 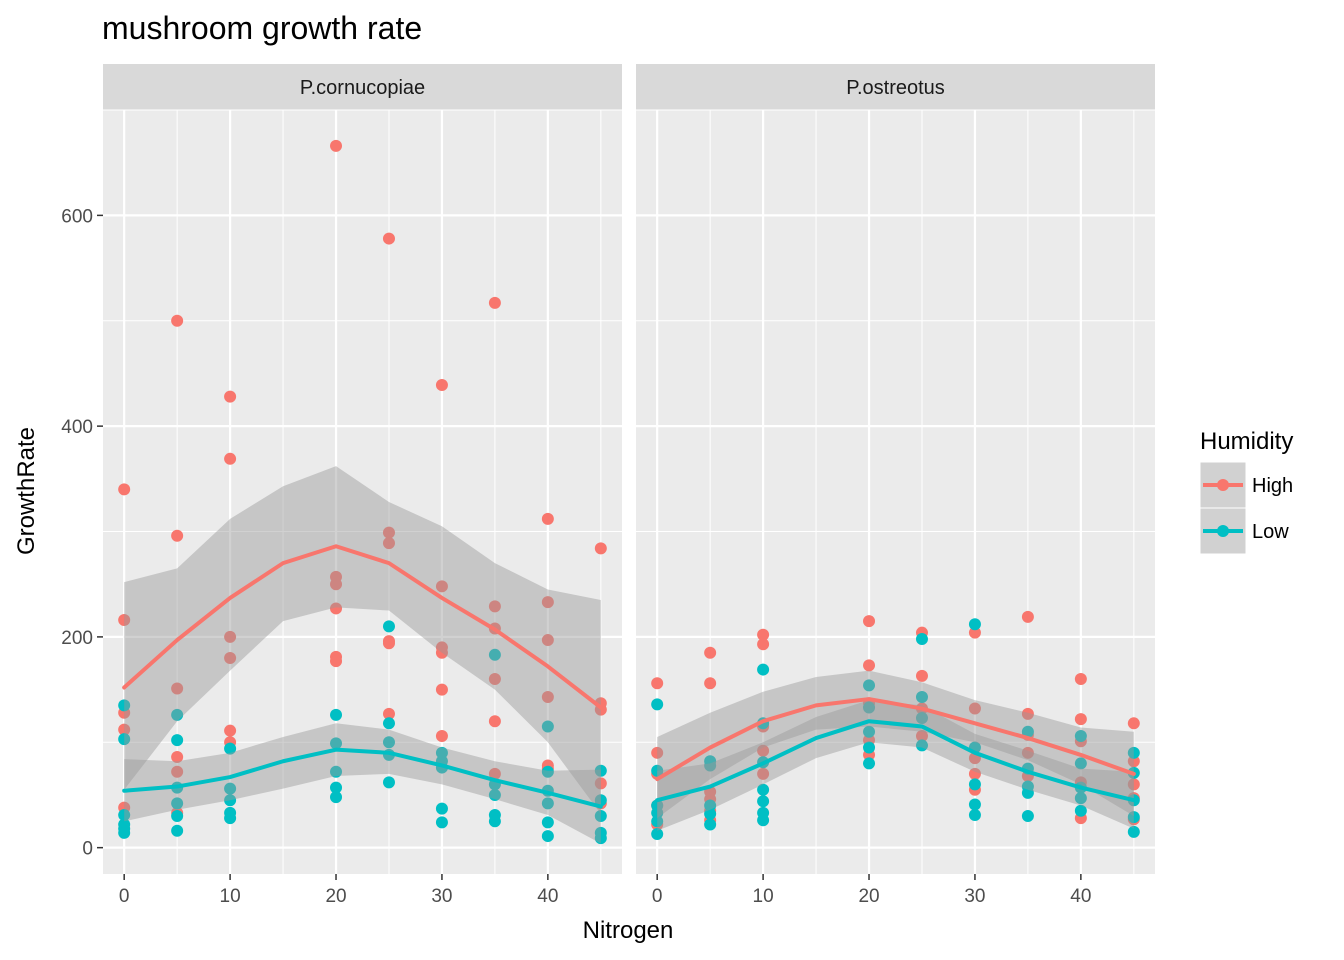 I want to click on legend: Humidity High Low, so click(x=1246, y=491).